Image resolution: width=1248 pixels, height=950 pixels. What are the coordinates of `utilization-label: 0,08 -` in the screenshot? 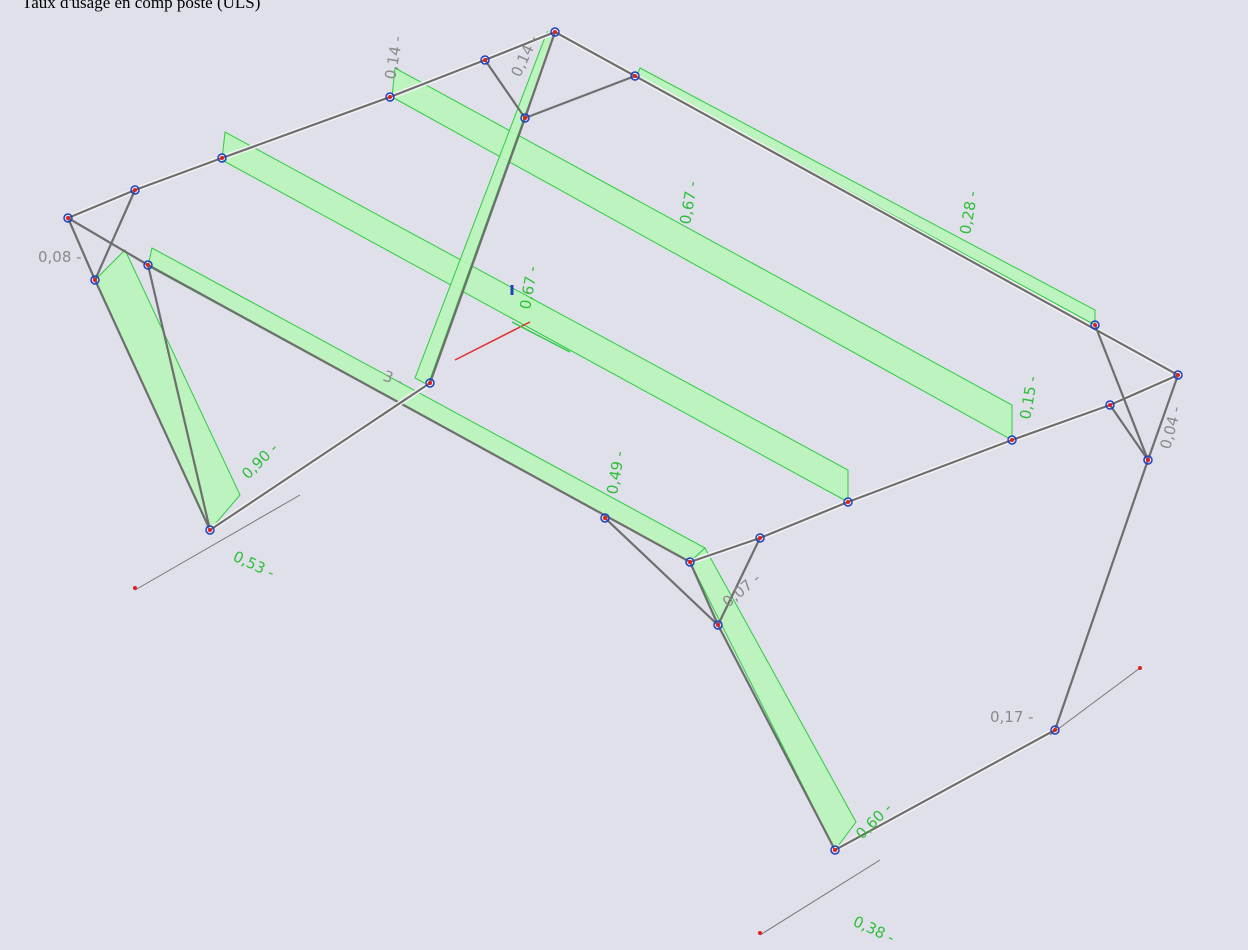 It's located at (60, 257).